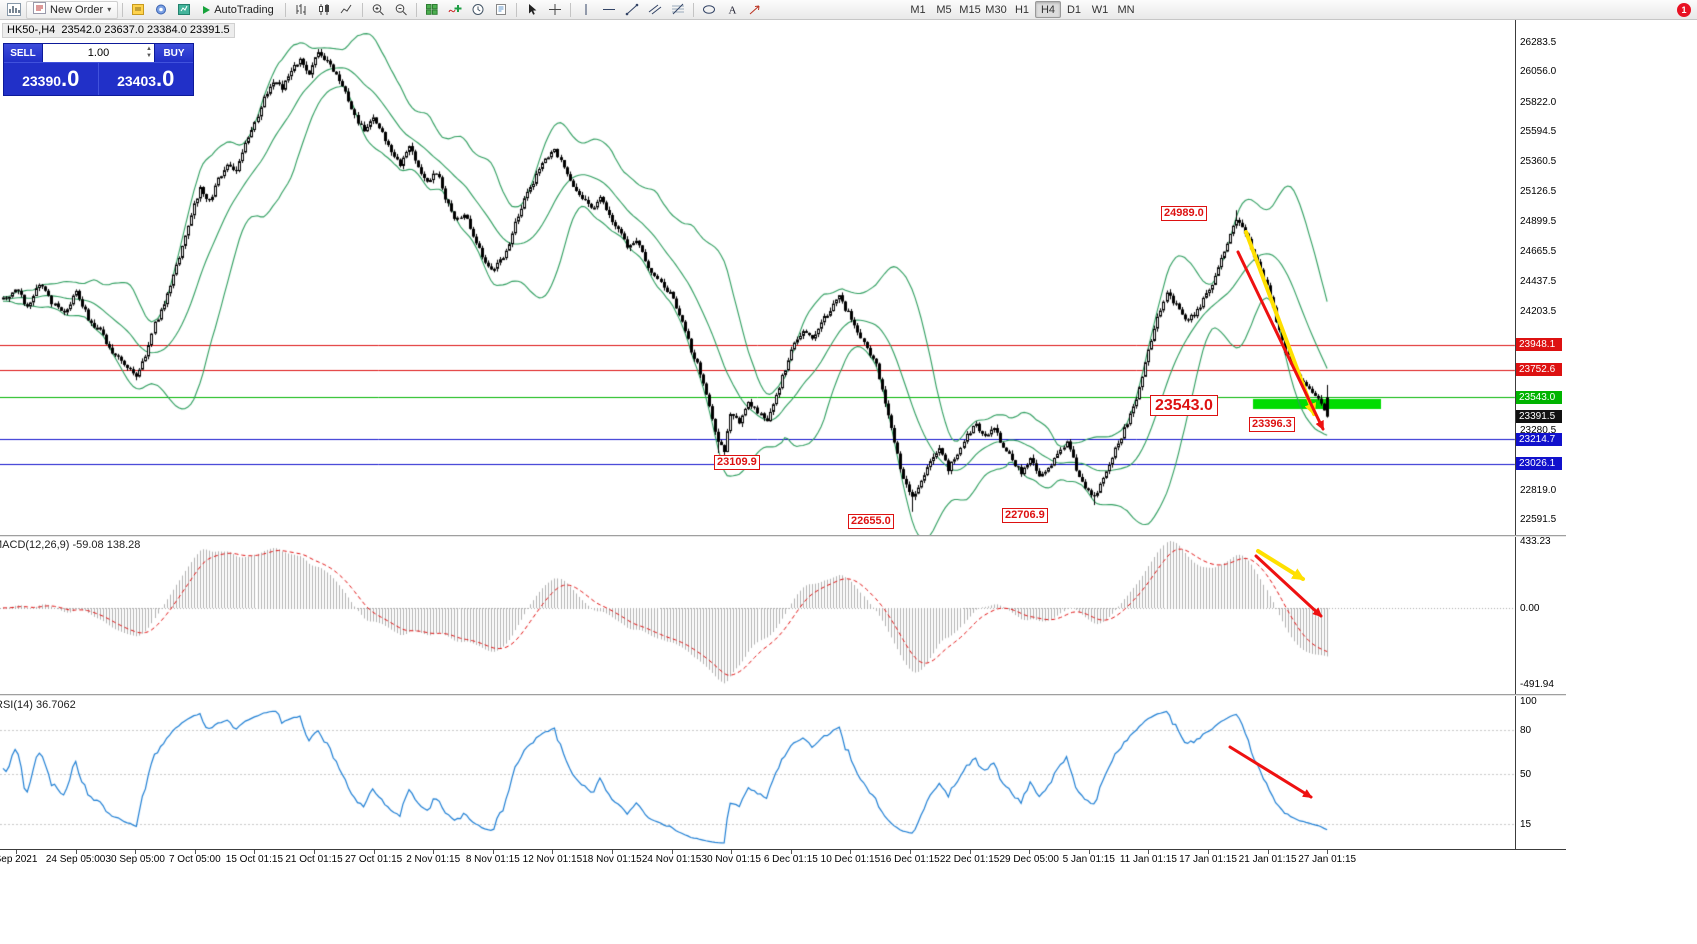  What do you see at coordinates (1526, 825) in the screenshot?
I see `rsi-axis-label: 15` at bounding box center [1526, 825].